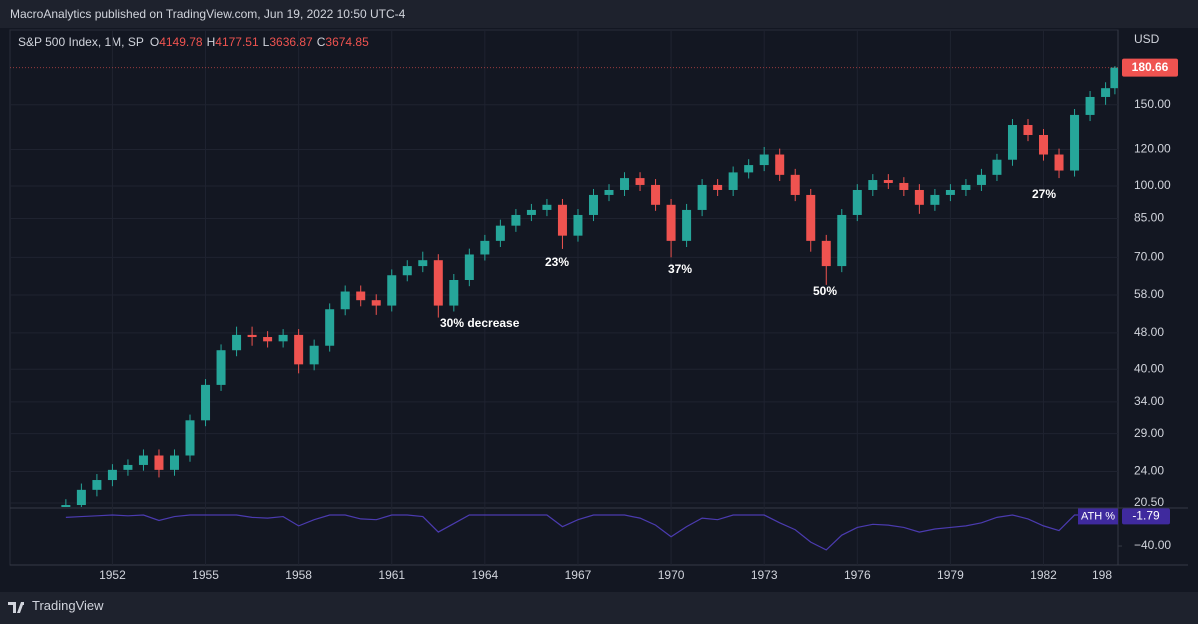  Describe the element at coordinates (825, 291) in the screenshot. I see `annotation: 50%` at that location.